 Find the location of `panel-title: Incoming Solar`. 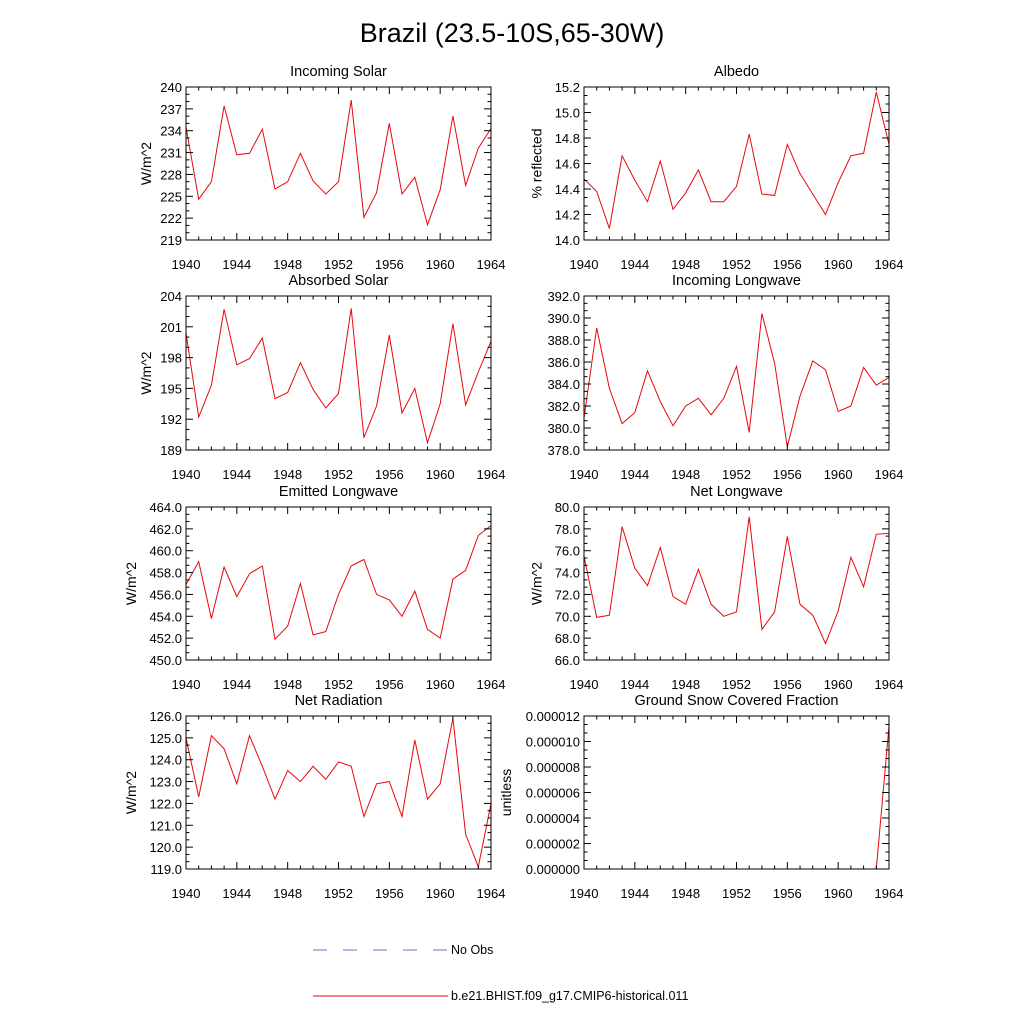

panel-title: Incoming Solar is located at coordinates (338, 72).